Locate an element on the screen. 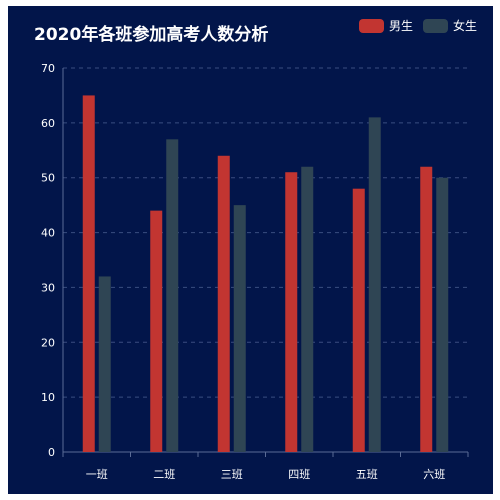 This screenshot has height=500, width=500. x-tick-label: 五班 is located at coordinates (367, 474).